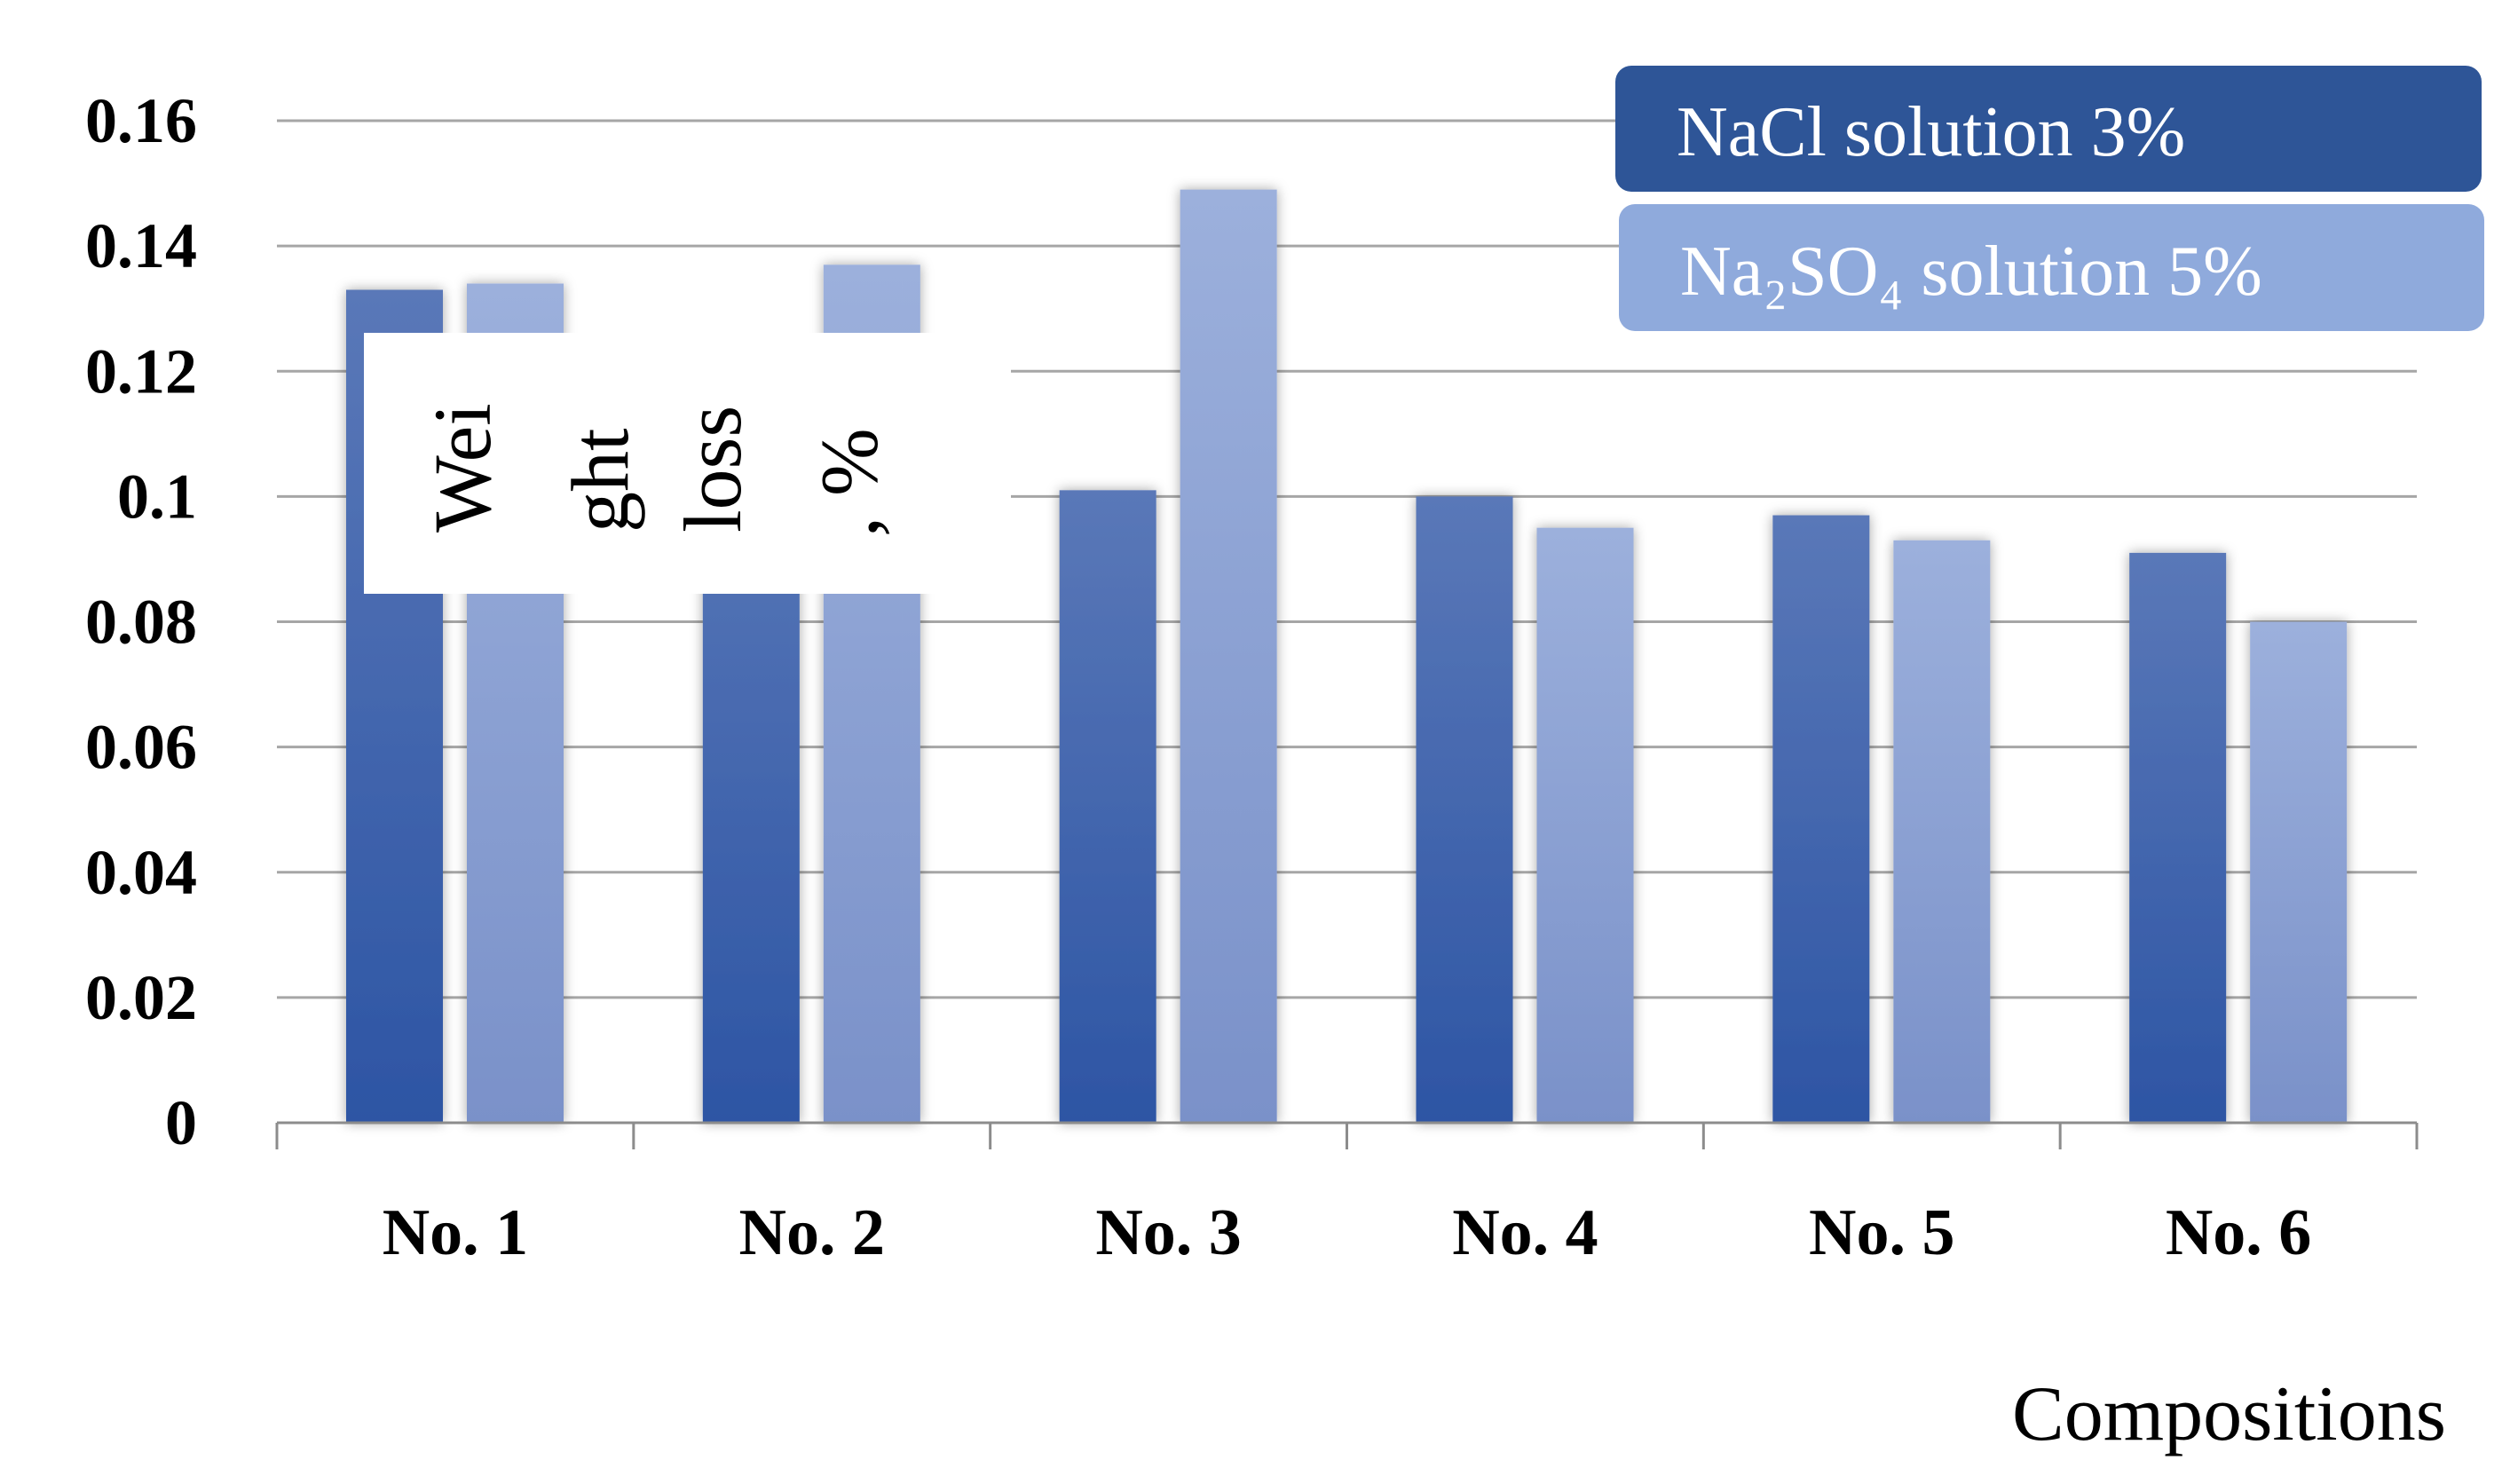 The image size is (2510, 1484). What do you see at coordinates (462, 468) in the screenshot?
I see `y-axis-label-part: Wei` at bounding box center [462, 468].